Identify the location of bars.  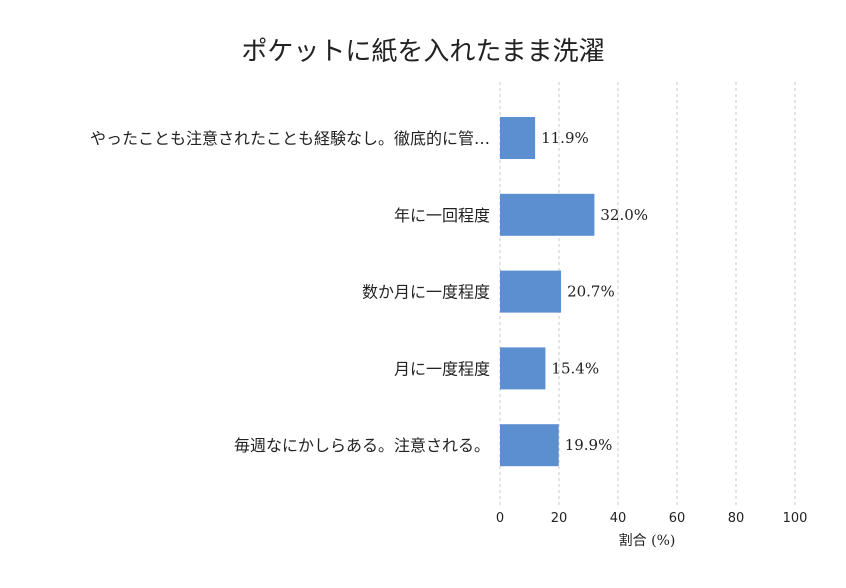
(547, 292).